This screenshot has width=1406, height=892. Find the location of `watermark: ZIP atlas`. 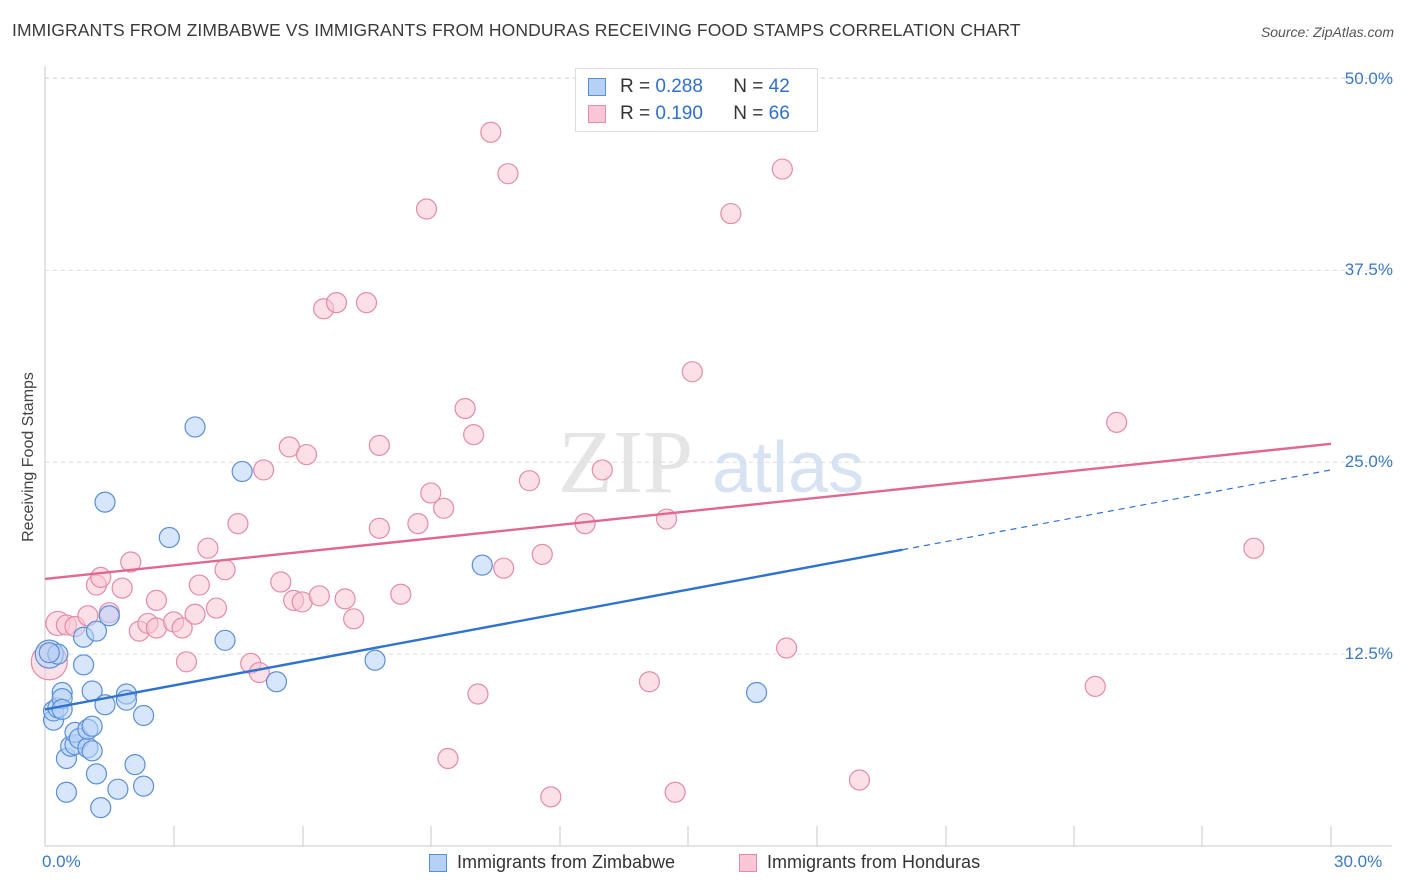

watermark: ZIP atlas is located at coordinates (711, 462).